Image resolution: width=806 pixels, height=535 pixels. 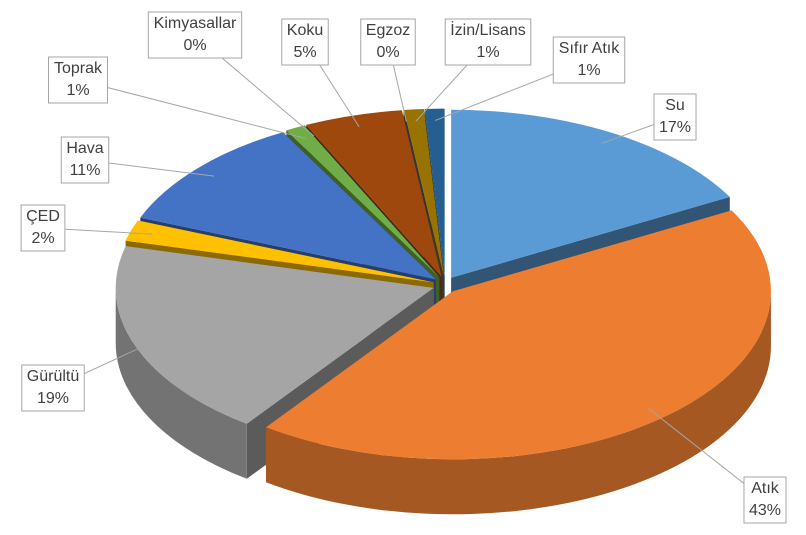 What do you see at coordinates (85, 170) in the screenshot?
I see `label-value: 11%` at bounding box center [85, 170].